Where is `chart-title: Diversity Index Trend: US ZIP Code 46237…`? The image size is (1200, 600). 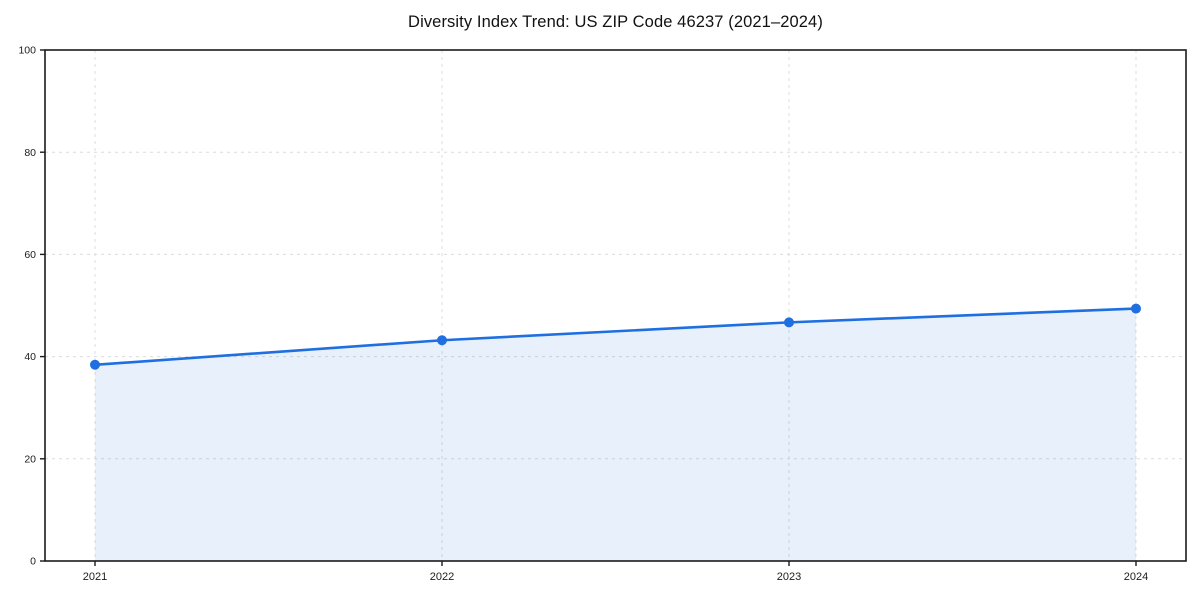
chart-title: Diversity Index Trend: US ZIP Code 46237… is located at coordinates (615, 22).